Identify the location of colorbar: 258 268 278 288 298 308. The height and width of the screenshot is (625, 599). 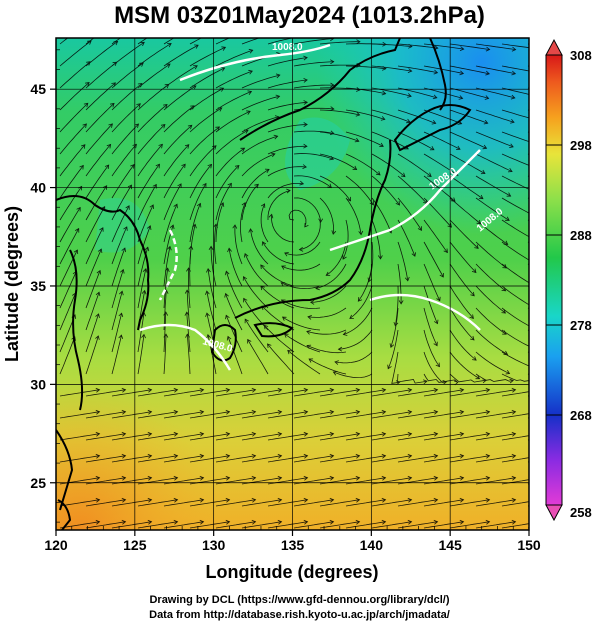
(568, 280).